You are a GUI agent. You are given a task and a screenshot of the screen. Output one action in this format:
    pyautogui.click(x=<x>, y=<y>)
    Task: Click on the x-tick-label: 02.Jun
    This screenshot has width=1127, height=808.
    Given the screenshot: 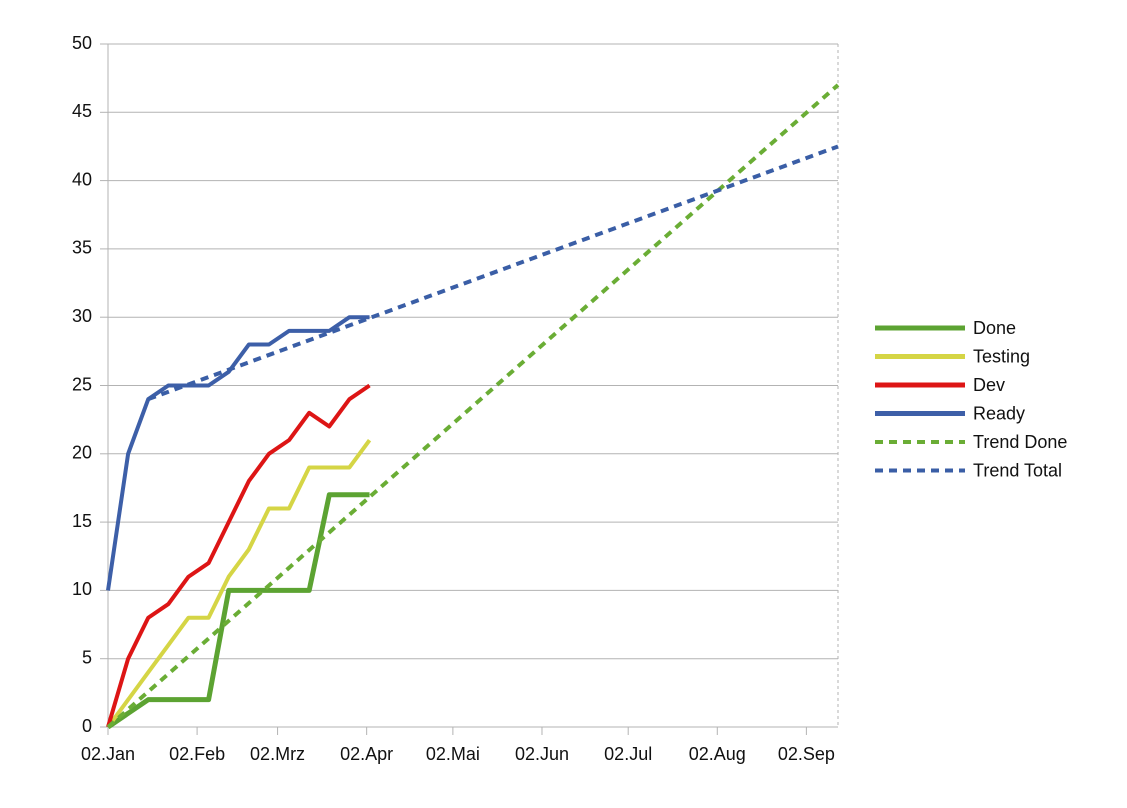 What is the action you would take?
    pyautogui.click(x=542, y=754)
    